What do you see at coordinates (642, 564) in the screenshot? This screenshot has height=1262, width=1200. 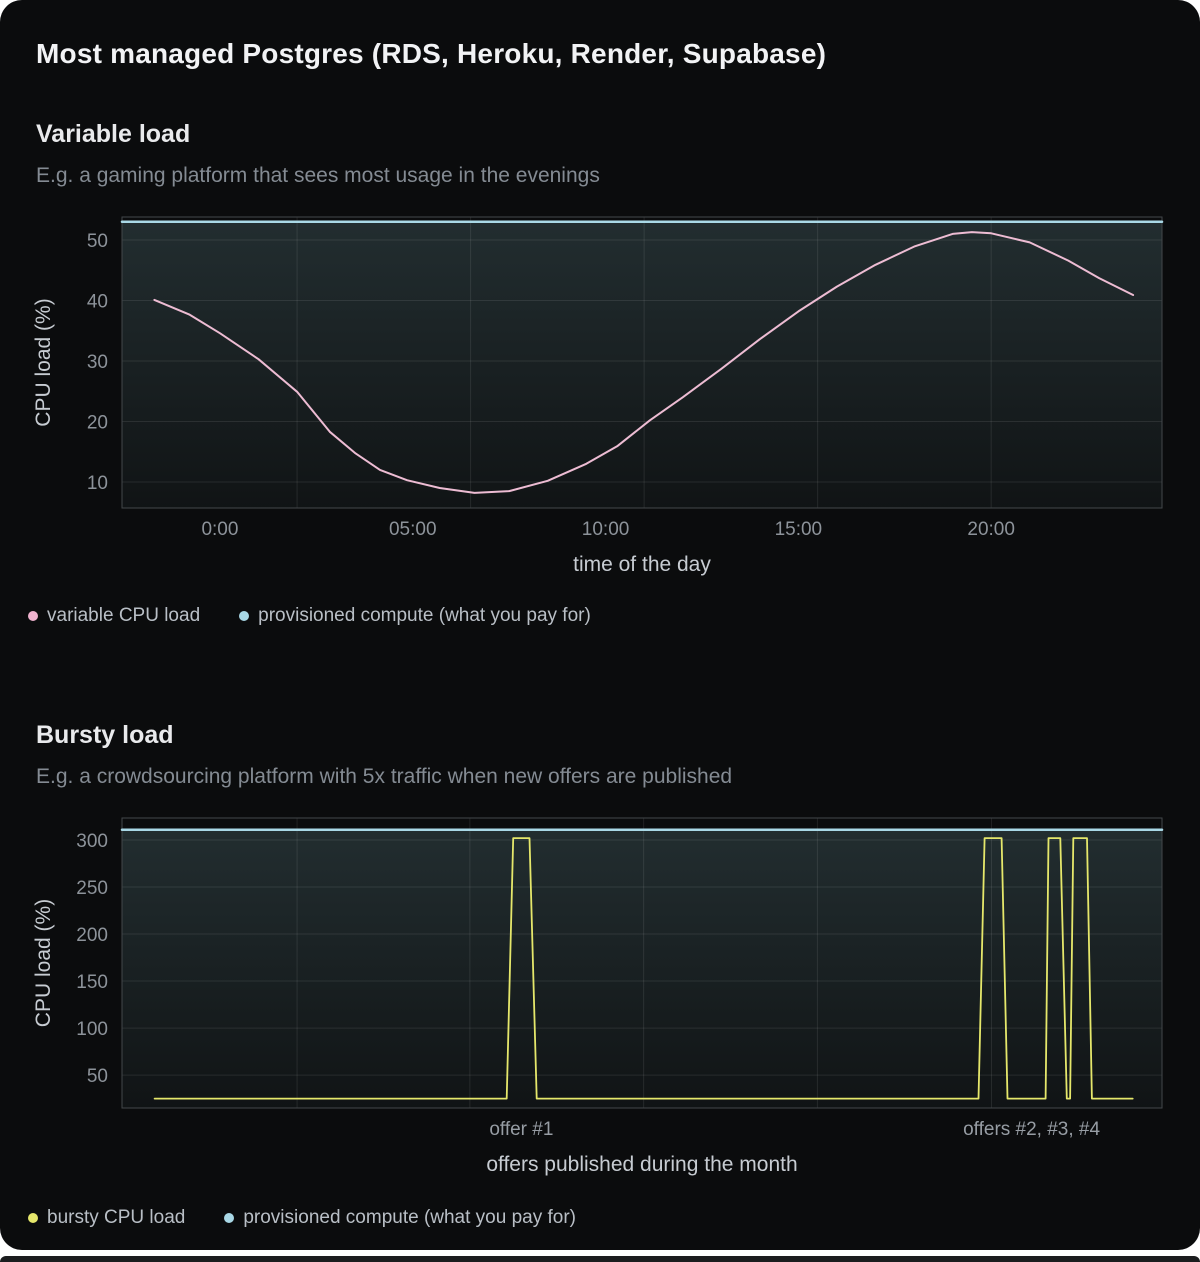 I see `x-axis-title: time of the day` at bounding box center [642, 564].